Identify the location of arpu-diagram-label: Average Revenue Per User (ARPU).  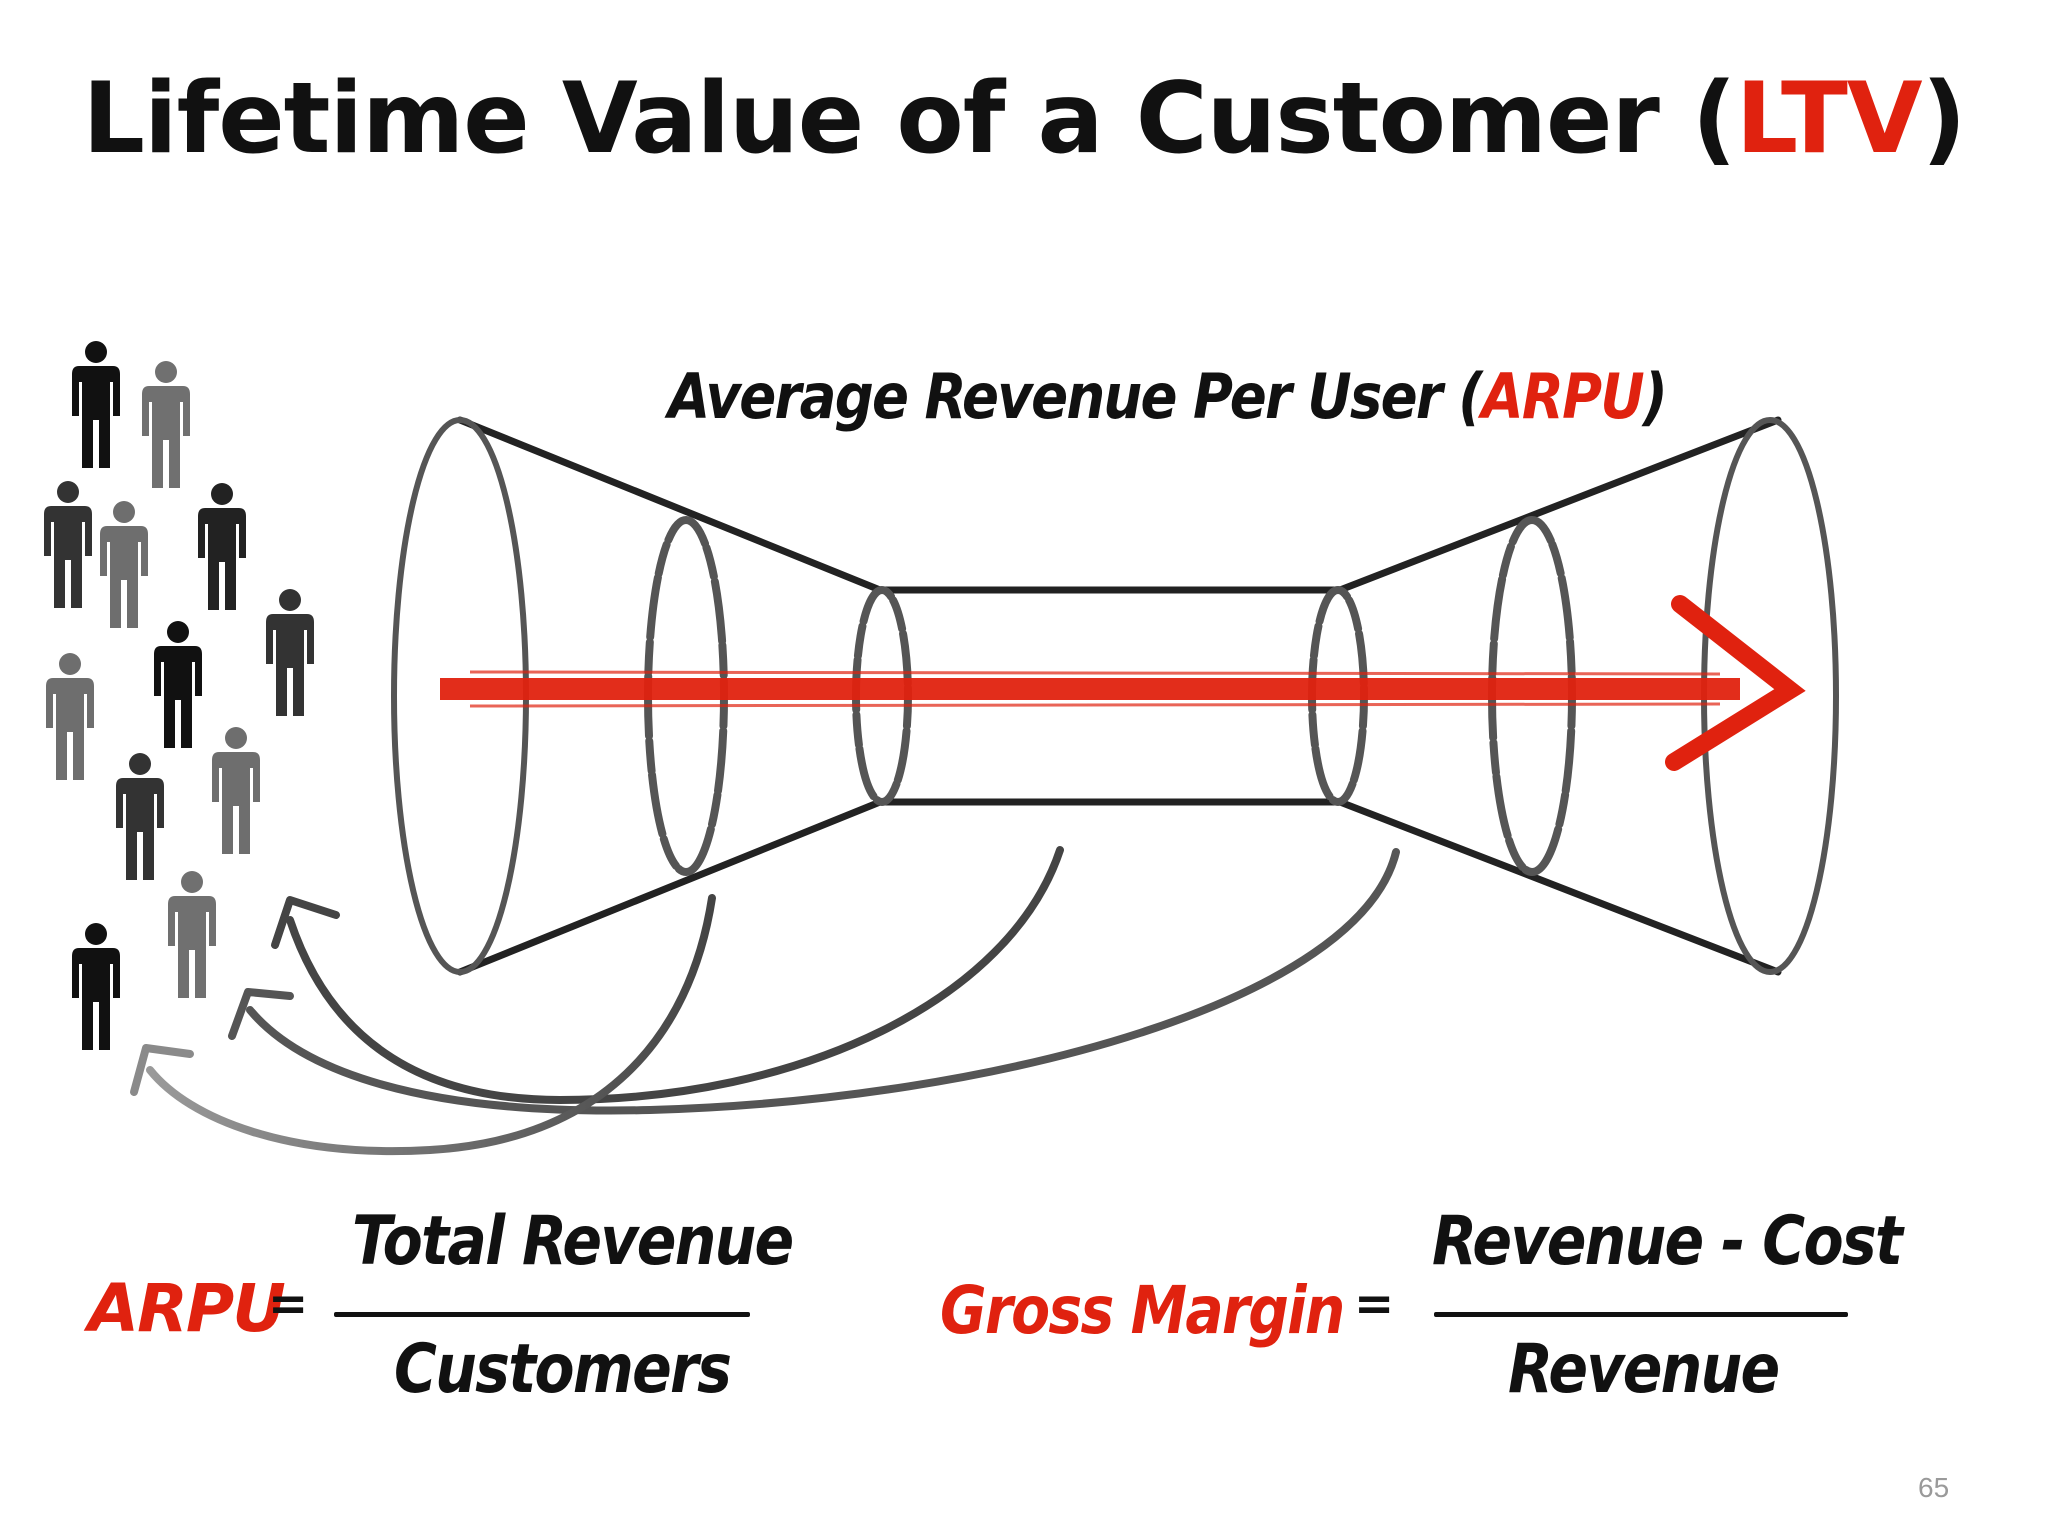
(1168, 396).